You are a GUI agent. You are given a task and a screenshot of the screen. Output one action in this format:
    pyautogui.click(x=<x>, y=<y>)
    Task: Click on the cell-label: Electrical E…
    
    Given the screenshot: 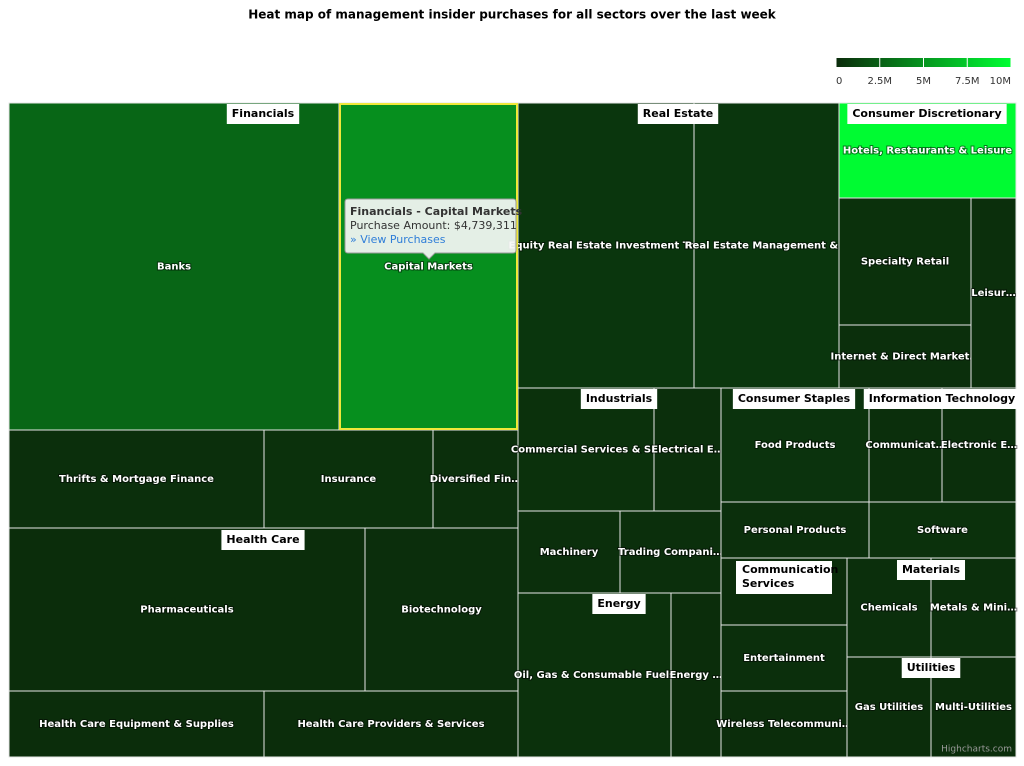 What is the action you would take?
    pyautogui.click(x=687, y=450)
    